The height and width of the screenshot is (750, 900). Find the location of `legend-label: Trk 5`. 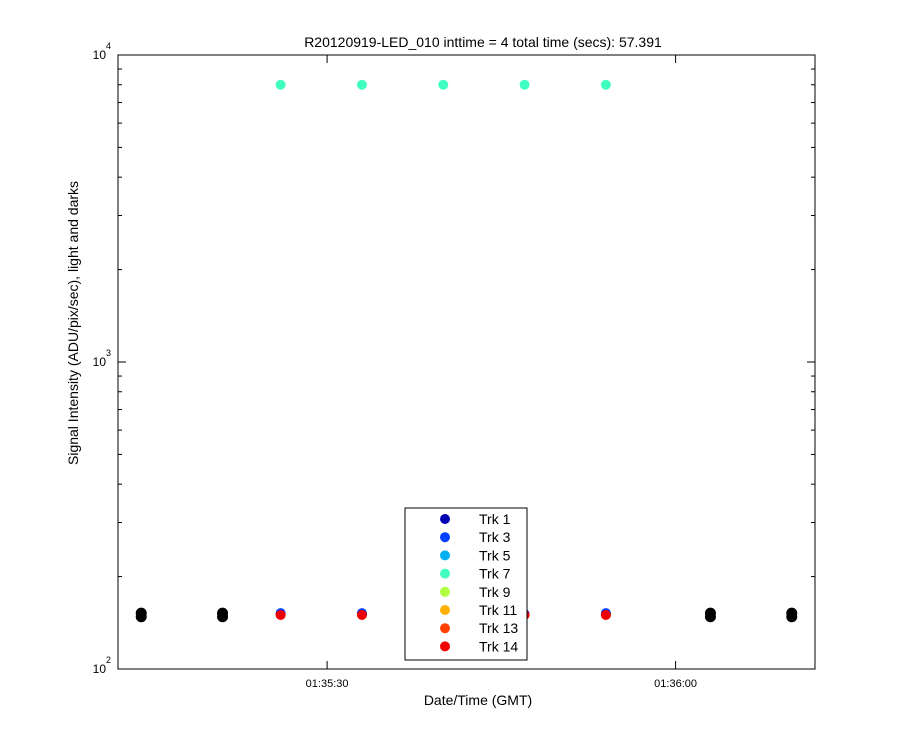

legend-label: Trk 5 is located at coordinates (495, 555).